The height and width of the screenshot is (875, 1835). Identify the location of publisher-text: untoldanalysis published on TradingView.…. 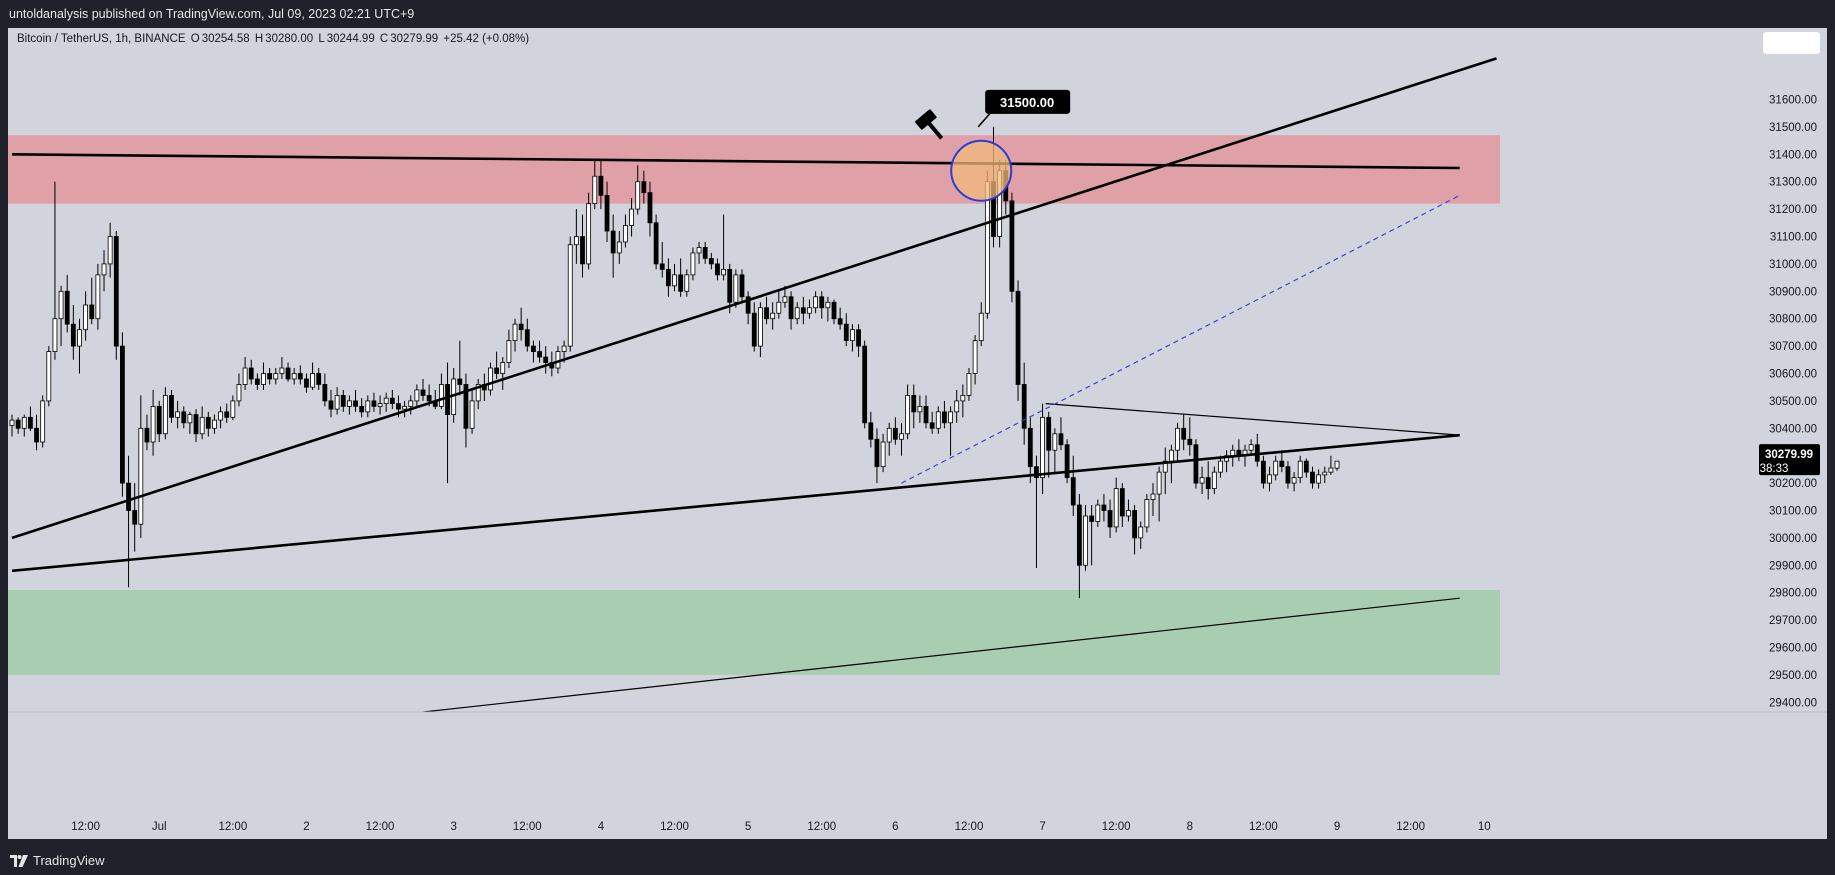
(212, 14).